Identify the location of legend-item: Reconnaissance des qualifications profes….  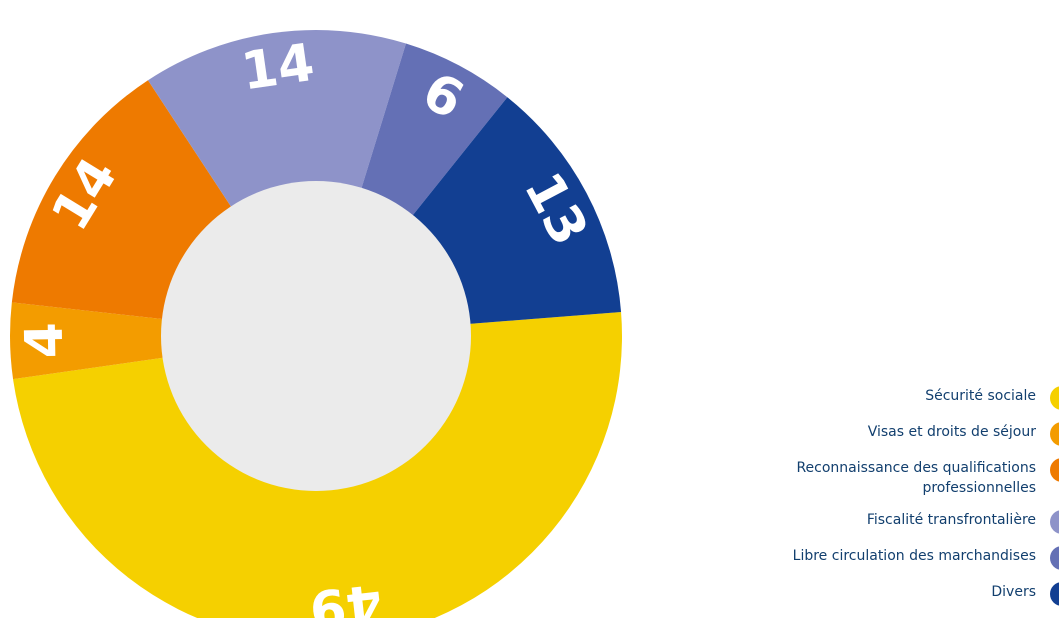
(849, 478).